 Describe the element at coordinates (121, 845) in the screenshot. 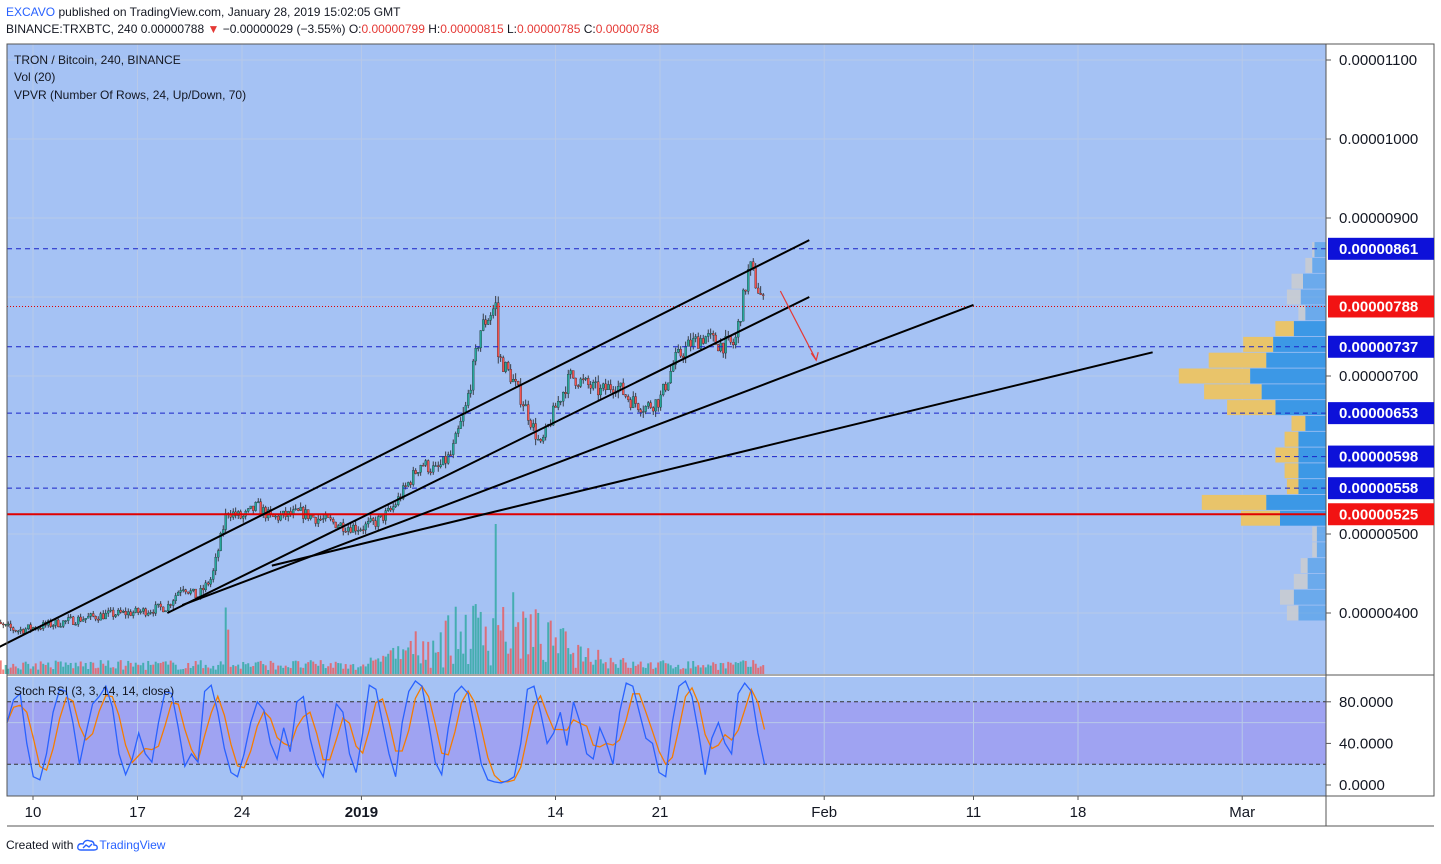

I see `tradingview-logo: TradingView` at that location.